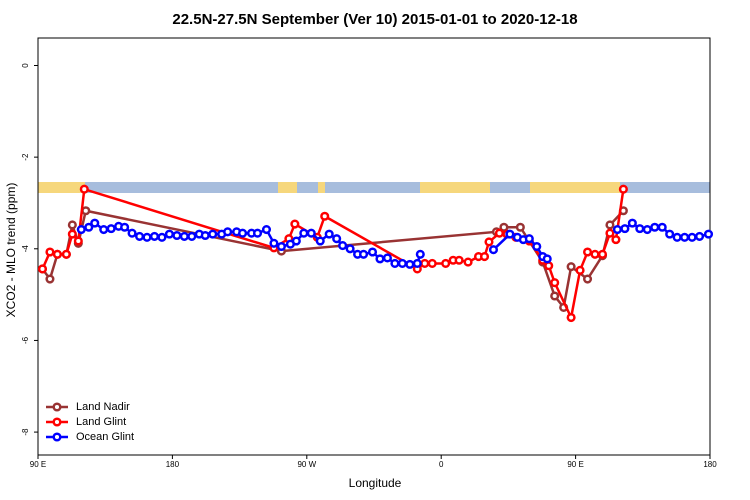  Describe the element at coordinates (25, 157) in the screenshot. I see `y-tick-label: -2` at that location.